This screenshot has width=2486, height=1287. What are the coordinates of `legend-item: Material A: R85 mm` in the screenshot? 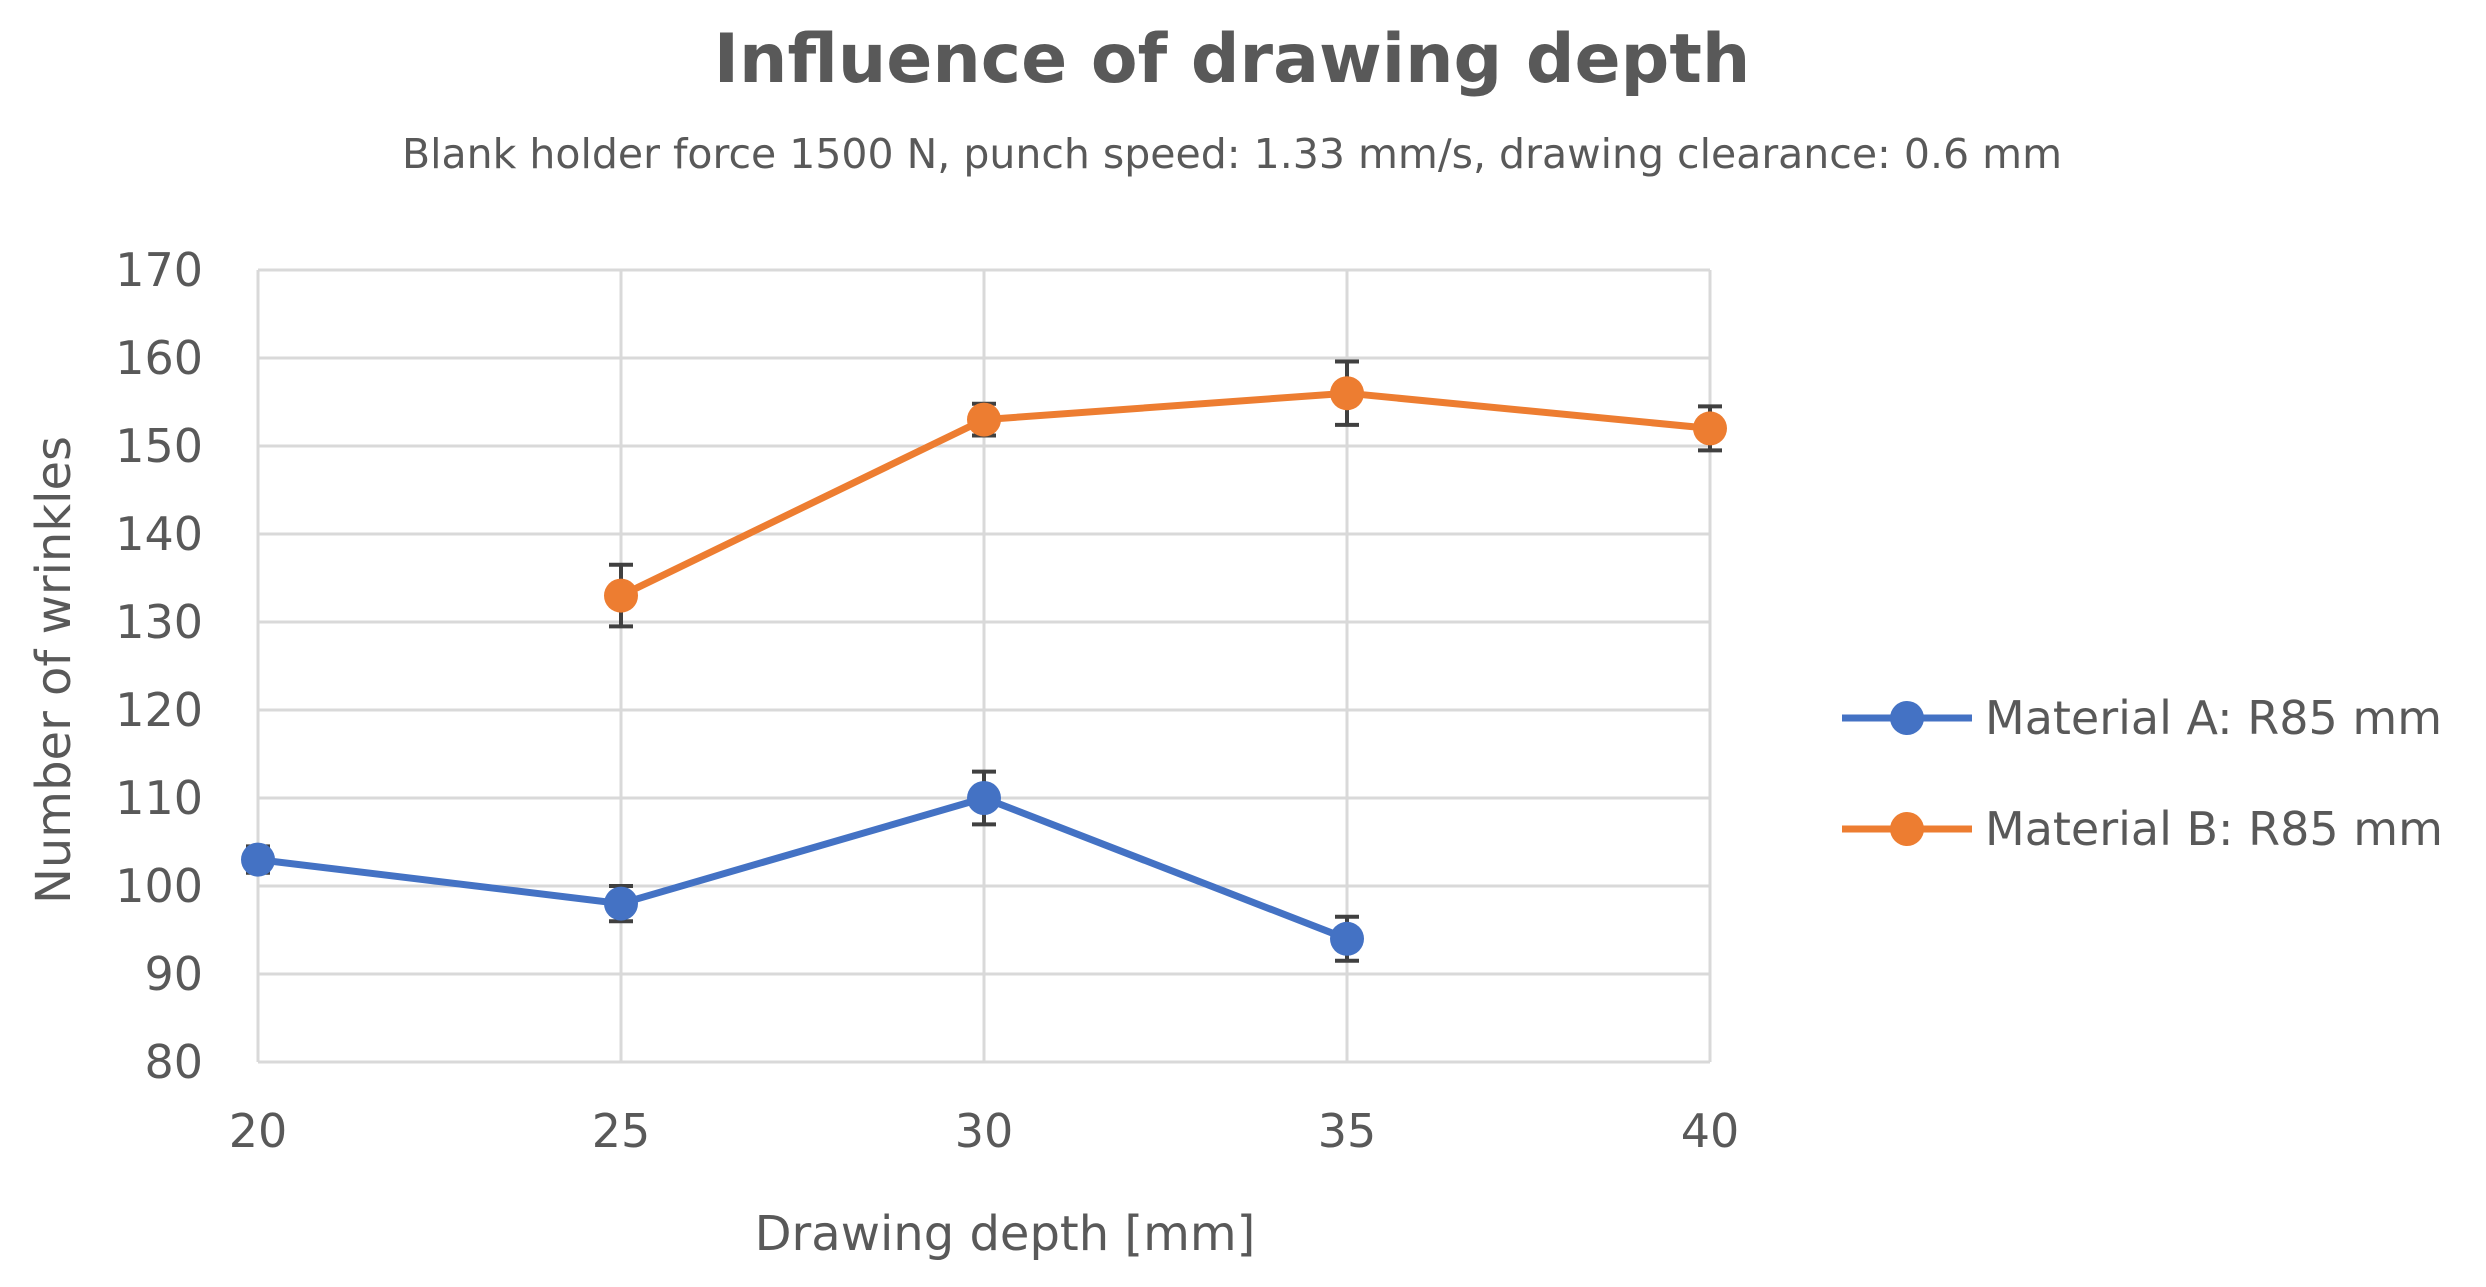 It's located at (2142, 718).